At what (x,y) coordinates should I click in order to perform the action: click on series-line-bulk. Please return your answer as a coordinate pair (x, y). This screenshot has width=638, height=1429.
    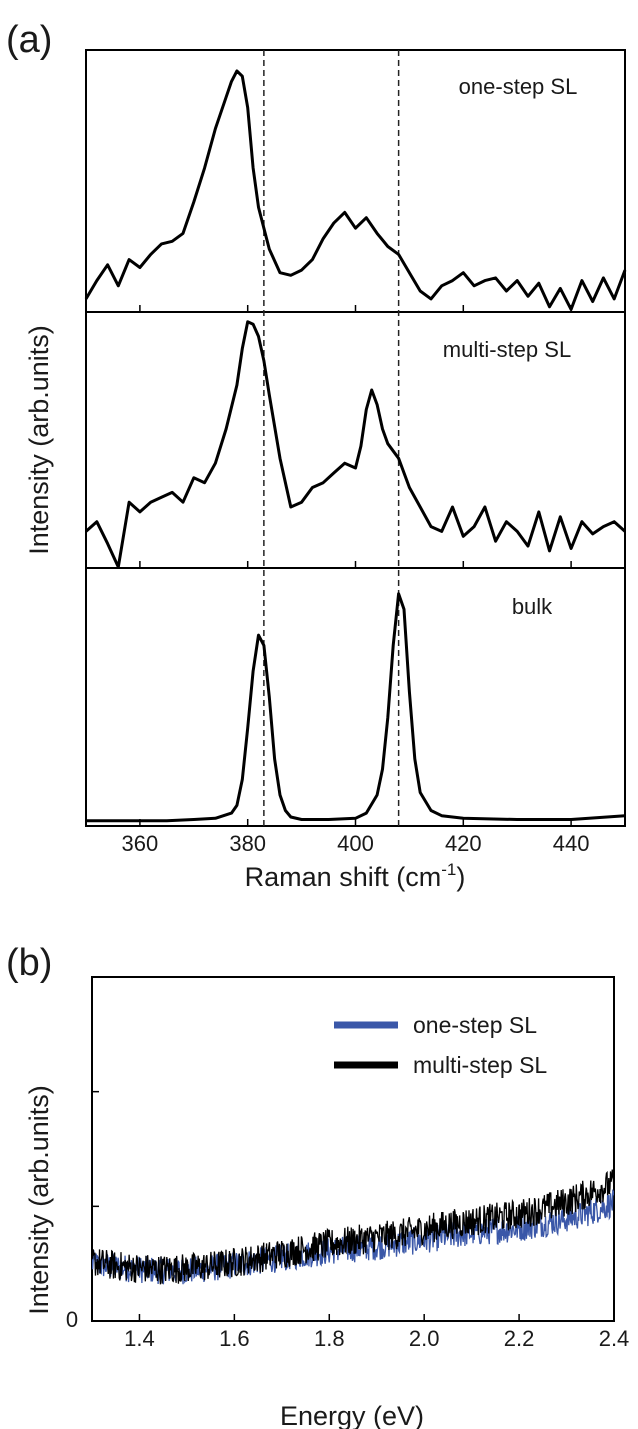
    Looking at the image, I should click on (356, 707).